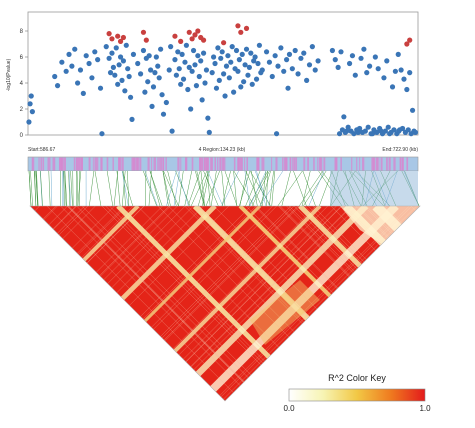 This screenshot has width=475, height=428. What do you see at coordinates (380, 226) in the screenshot?
I see `heatmap-light-region` at bounding box center [380, 226].